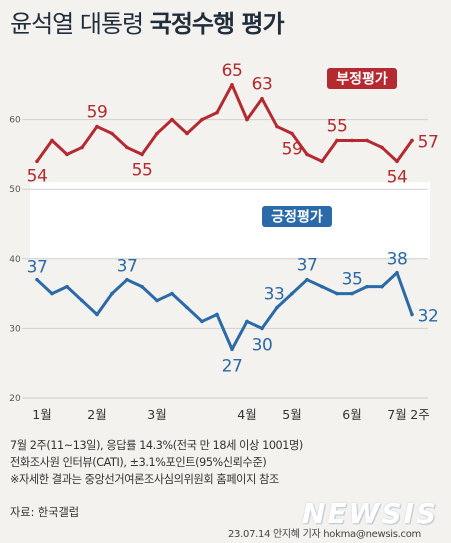 This screenshot has height=543, width=451. I want to click on data-label: 35, so click(352, 280).